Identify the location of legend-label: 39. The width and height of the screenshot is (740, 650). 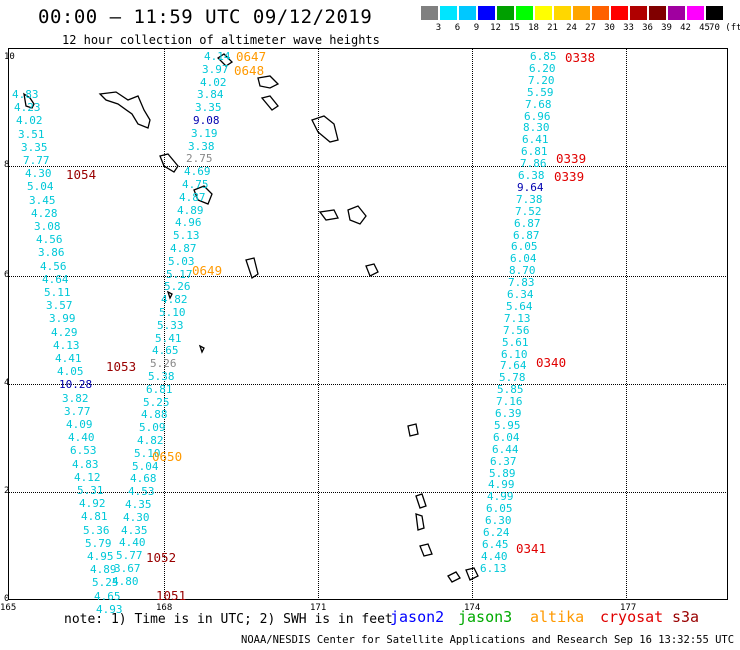
(666, 28).